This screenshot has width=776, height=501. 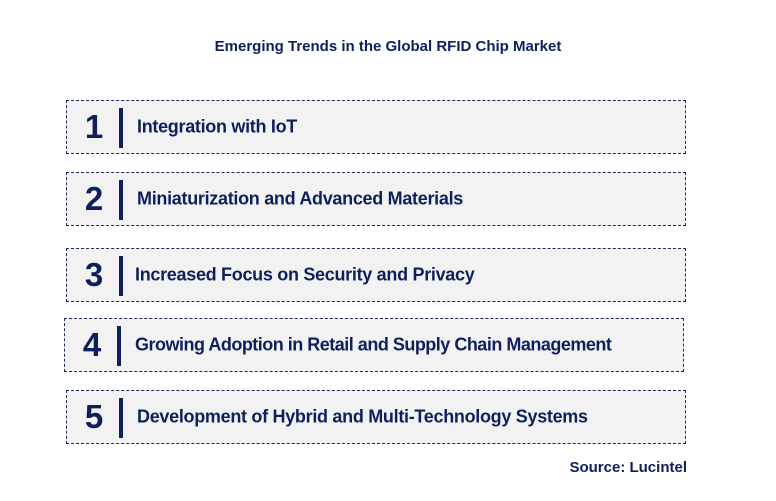 What do you see at coordinates (217, 126) in the screenshot?
I see `trend-label: Integration with IoT` at bounding box center [217, 126].